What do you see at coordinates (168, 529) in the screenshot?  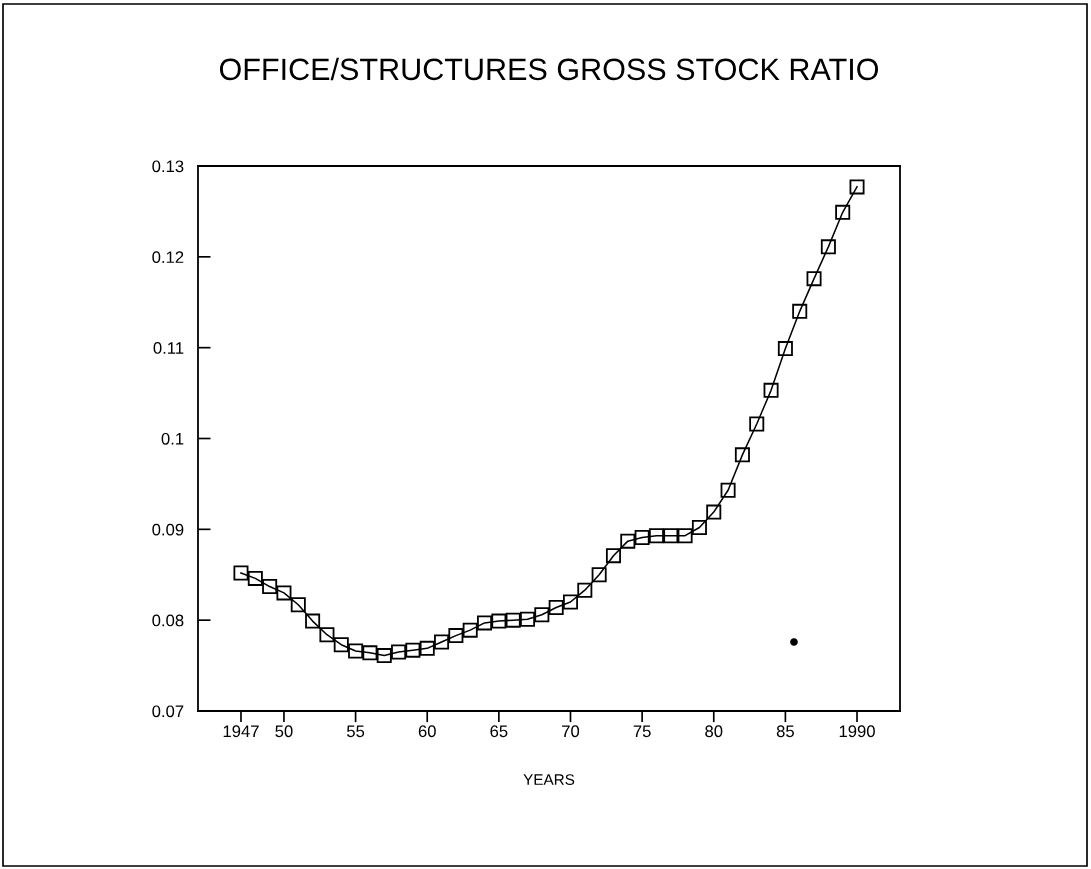 I see `y-tick-label: 0.09` at bounding box center [168, 529].